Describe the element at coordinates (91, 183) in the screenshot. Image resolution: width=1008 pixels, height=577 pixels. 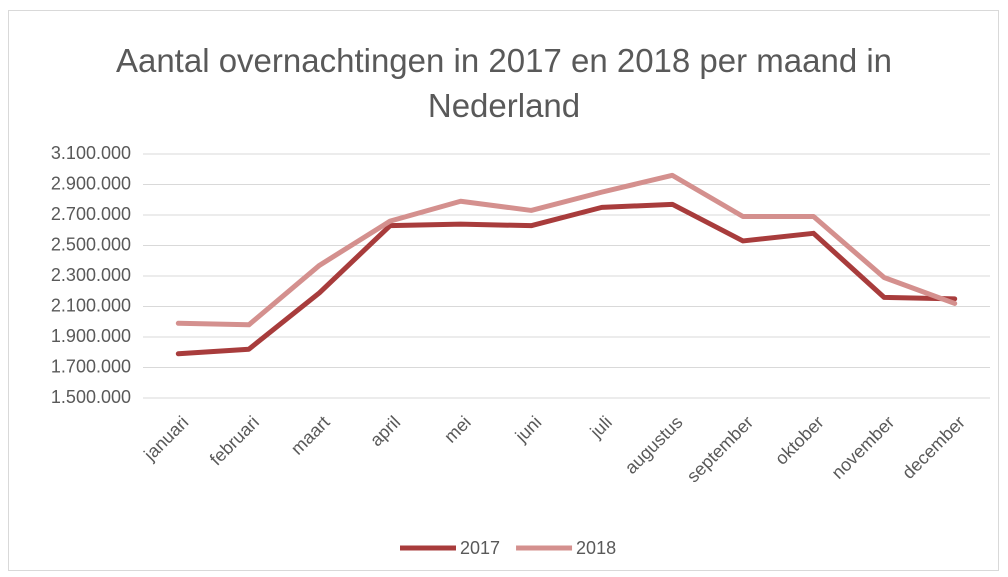
I see `y-tick-label: 2.900.000` at that location.